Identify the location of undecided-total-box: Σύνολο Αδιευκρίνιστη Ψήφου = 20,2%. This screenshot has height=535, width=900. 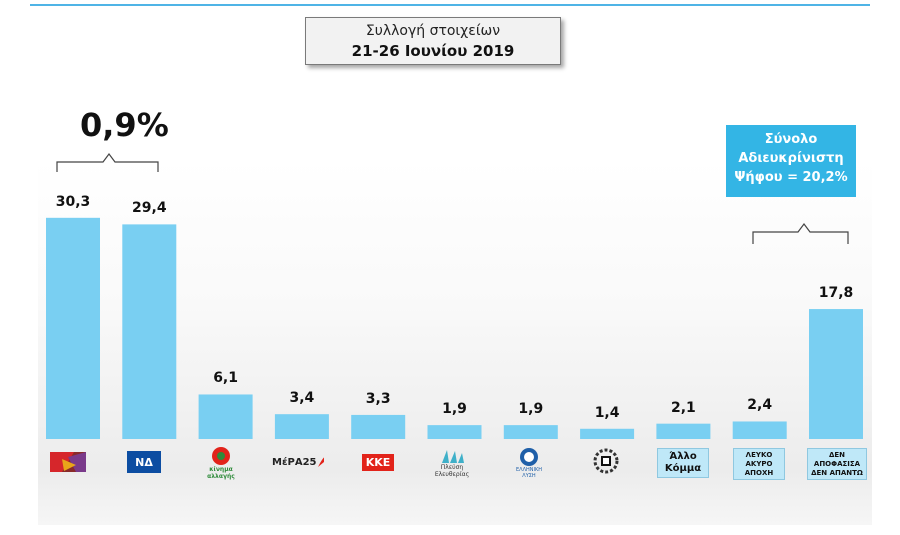
(791, 161).